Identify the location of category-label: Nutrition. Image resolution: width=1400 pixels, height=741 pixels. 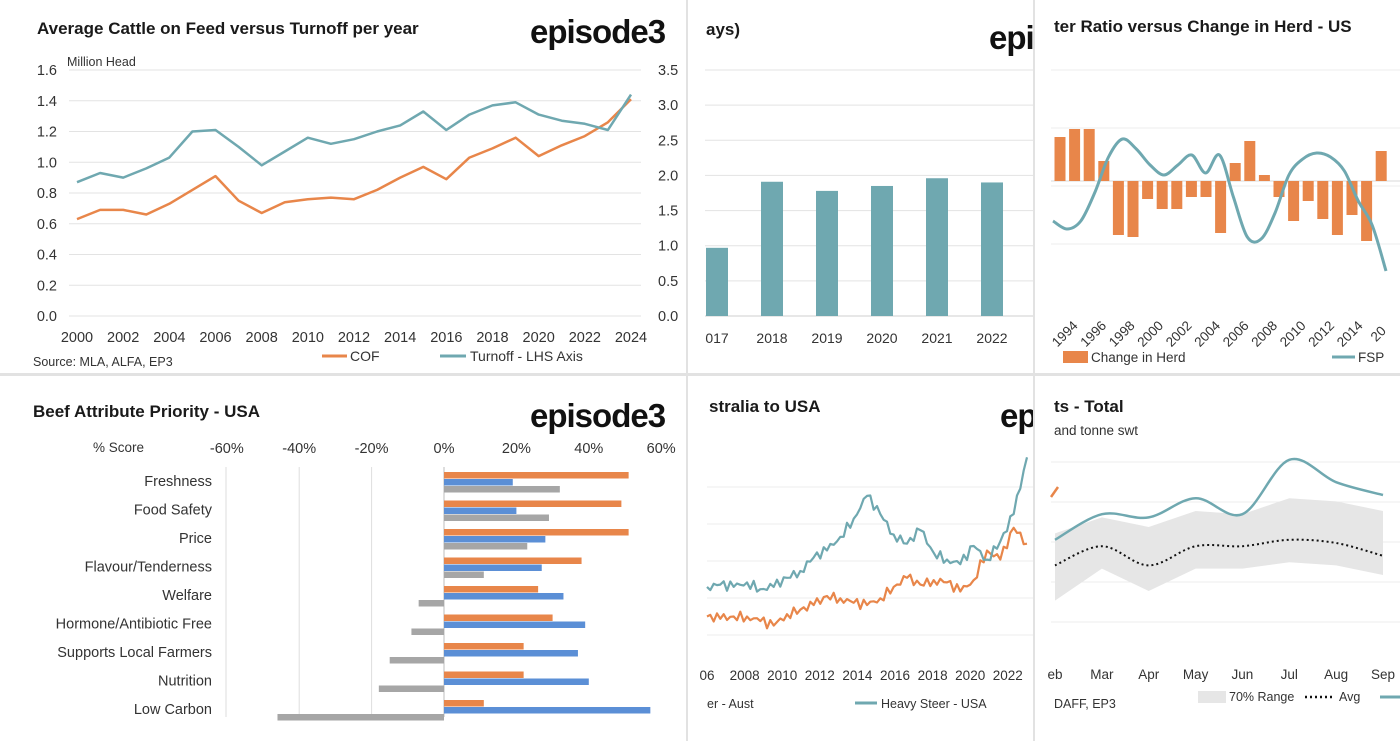
(185, 682).